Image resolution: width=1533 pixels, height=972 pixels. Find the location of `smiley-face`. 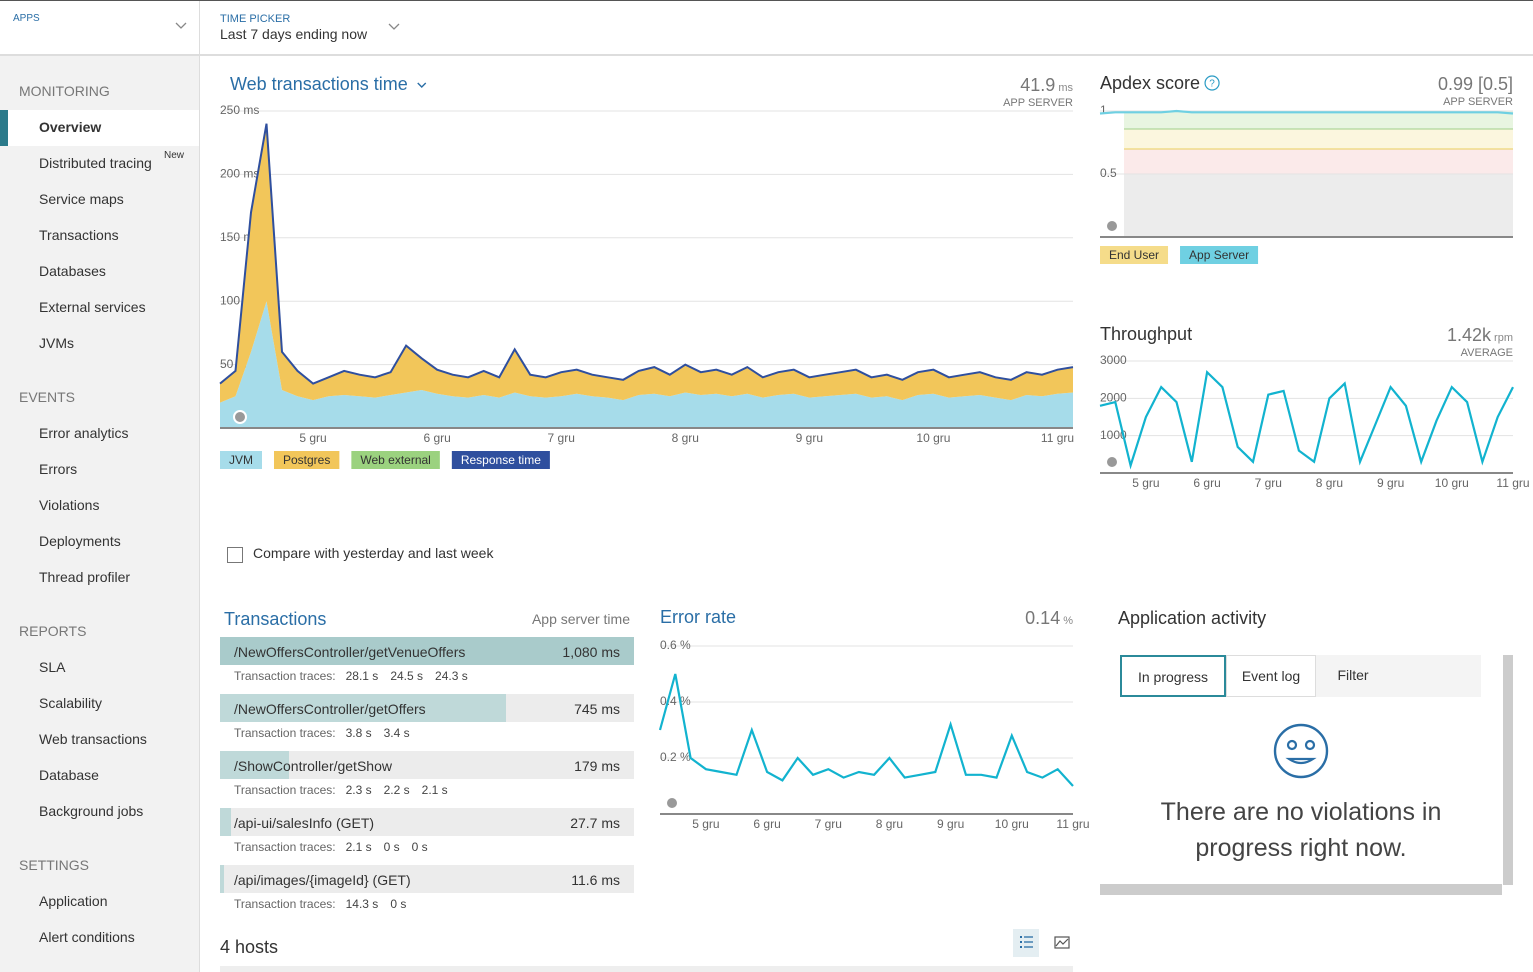

smiley-face is located at coordinates (1301, 751).